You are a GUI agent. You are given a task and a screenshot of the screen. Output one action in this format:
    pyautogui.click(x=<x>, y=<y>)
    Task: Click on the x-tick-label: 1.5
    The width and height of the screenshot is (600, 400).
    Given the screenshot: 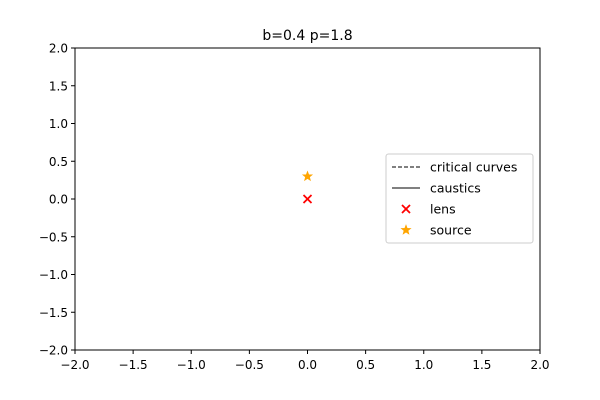 What is the action you would take?
    pyautogui.click(x=481, y=365)
    